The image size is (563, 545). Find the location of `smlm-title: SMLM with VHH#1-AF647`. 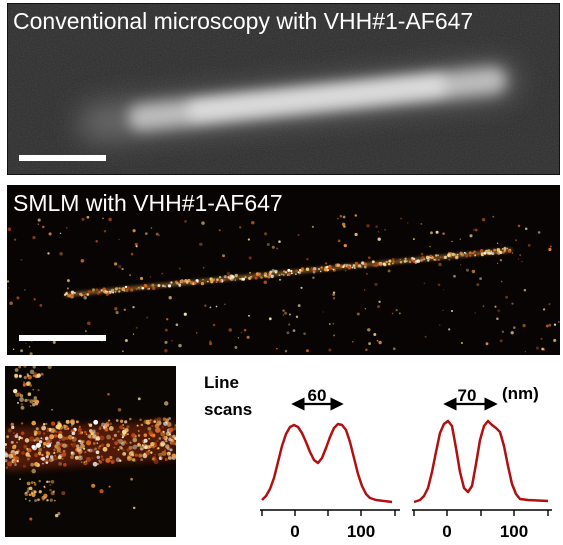

smlm-title: SMLM with VHH#1-AF647 is located at coordinates (148, 203).